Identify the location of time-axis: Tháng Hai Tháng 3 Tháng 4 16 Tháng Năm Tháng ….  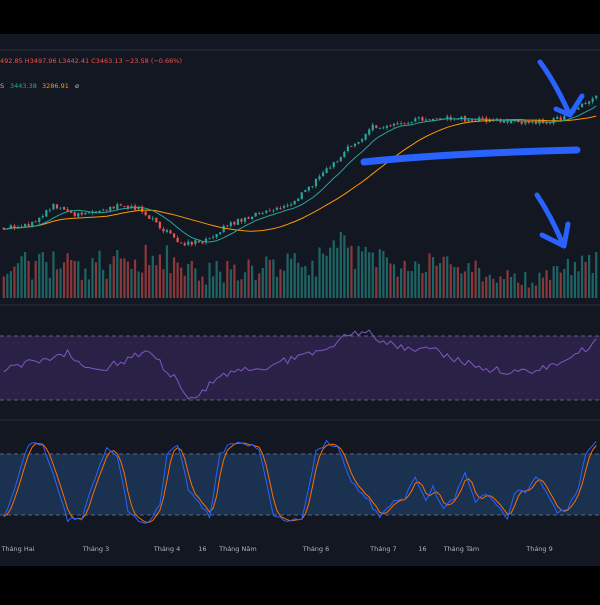
(276, 549).